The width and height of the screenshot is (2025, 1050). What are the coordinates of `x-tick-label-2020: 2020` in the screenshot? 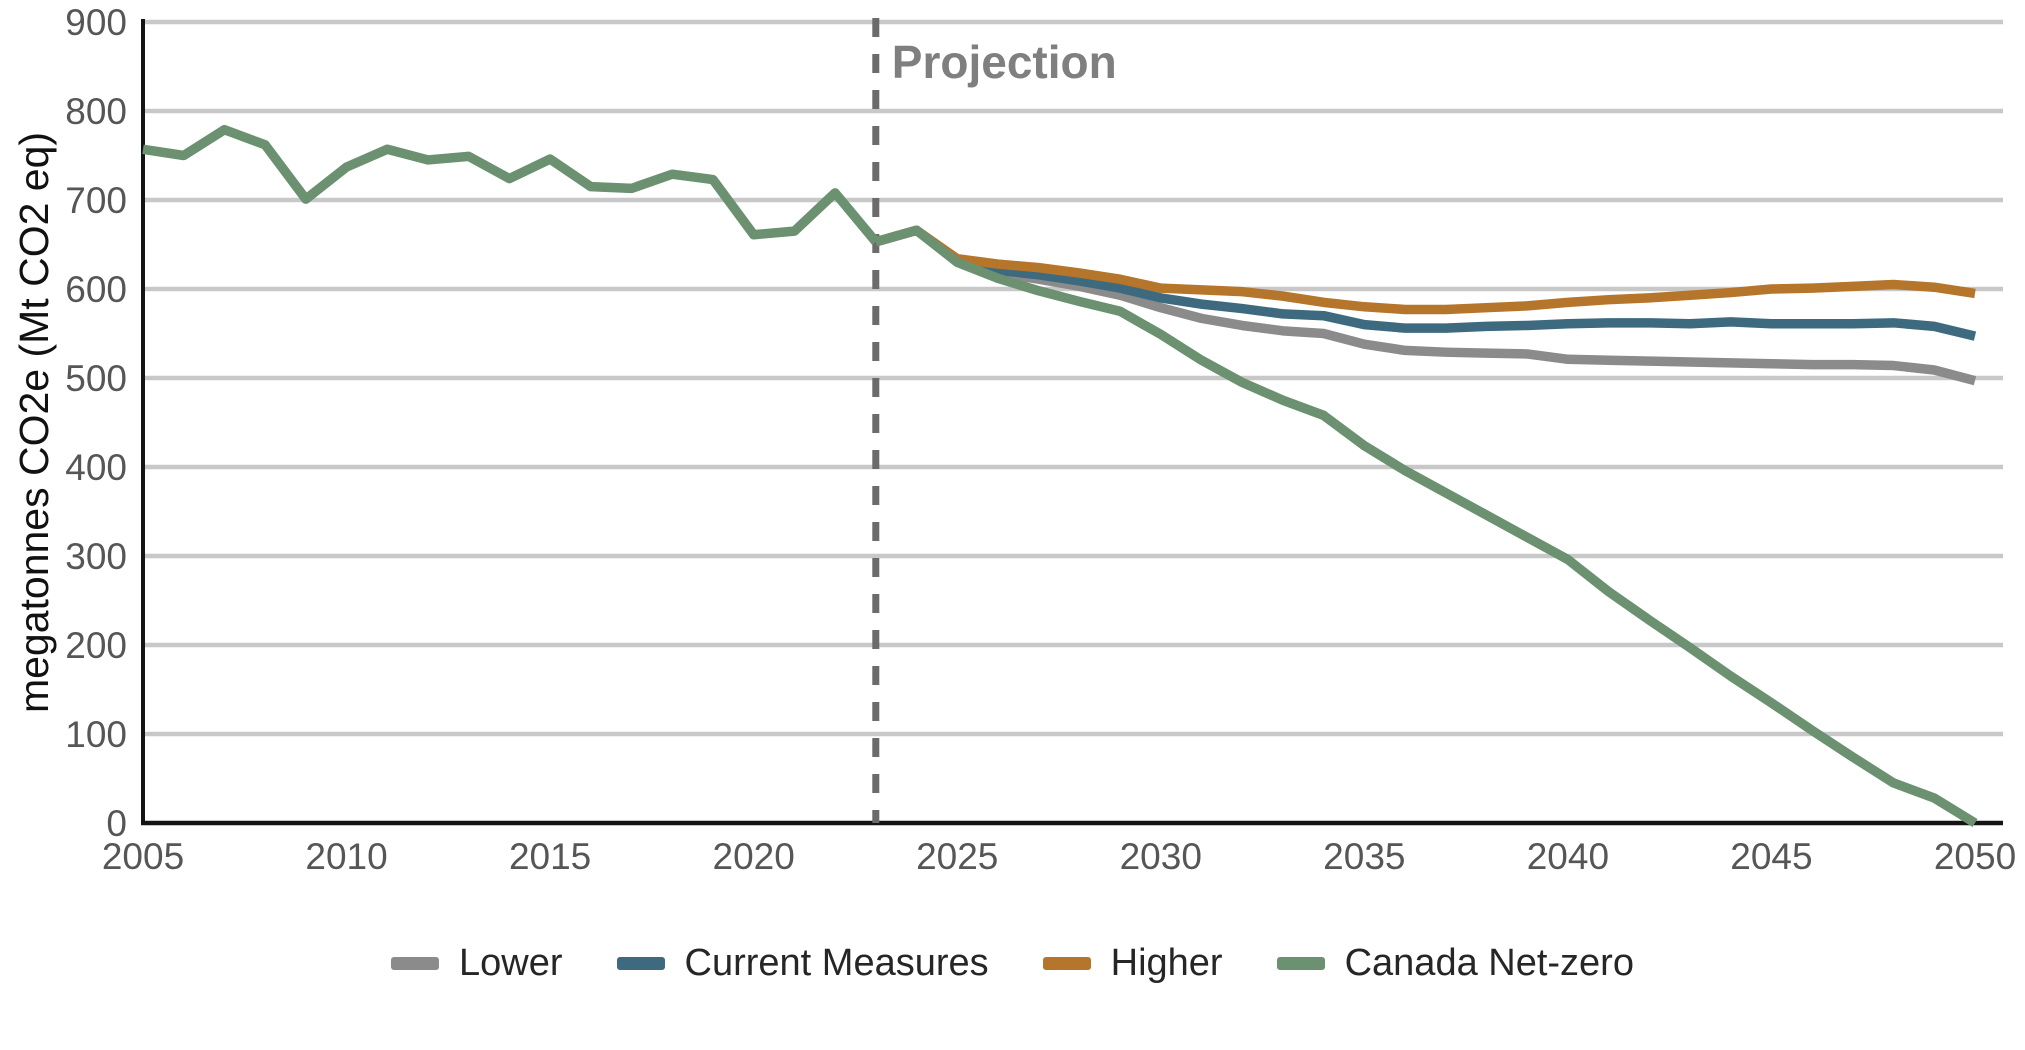 It's located at (754, 856).